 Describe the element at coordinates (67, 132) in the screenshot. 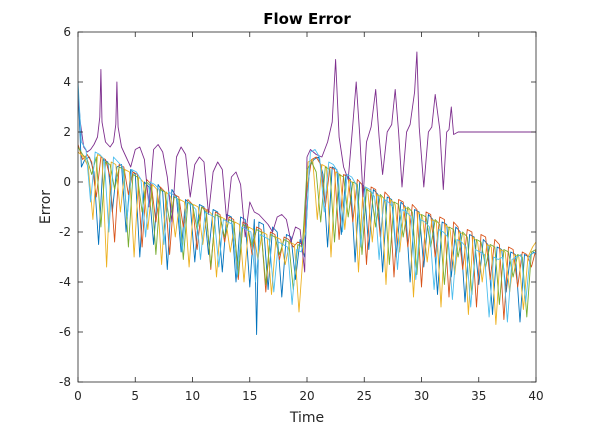

I see `y-tick-label: 2` at that location.